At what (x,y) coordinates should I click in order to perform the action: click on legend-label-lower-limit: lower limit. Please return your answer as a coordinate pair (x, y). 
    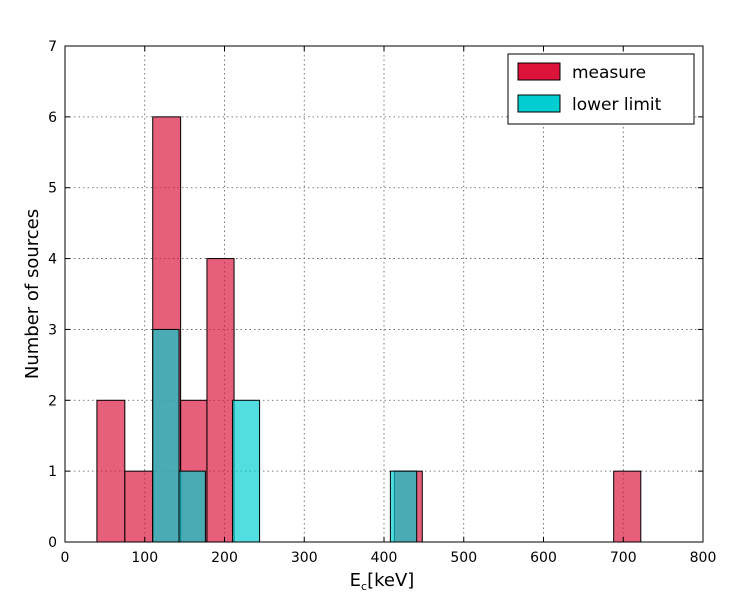
    Looking at the image, I should click on (617, 105).